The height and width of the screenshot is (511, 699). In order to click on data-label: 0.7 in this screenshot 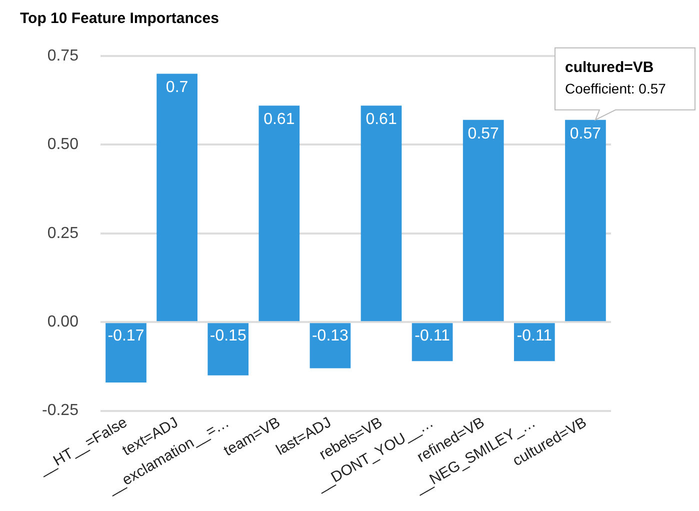, I will do `click(177, 87)`.